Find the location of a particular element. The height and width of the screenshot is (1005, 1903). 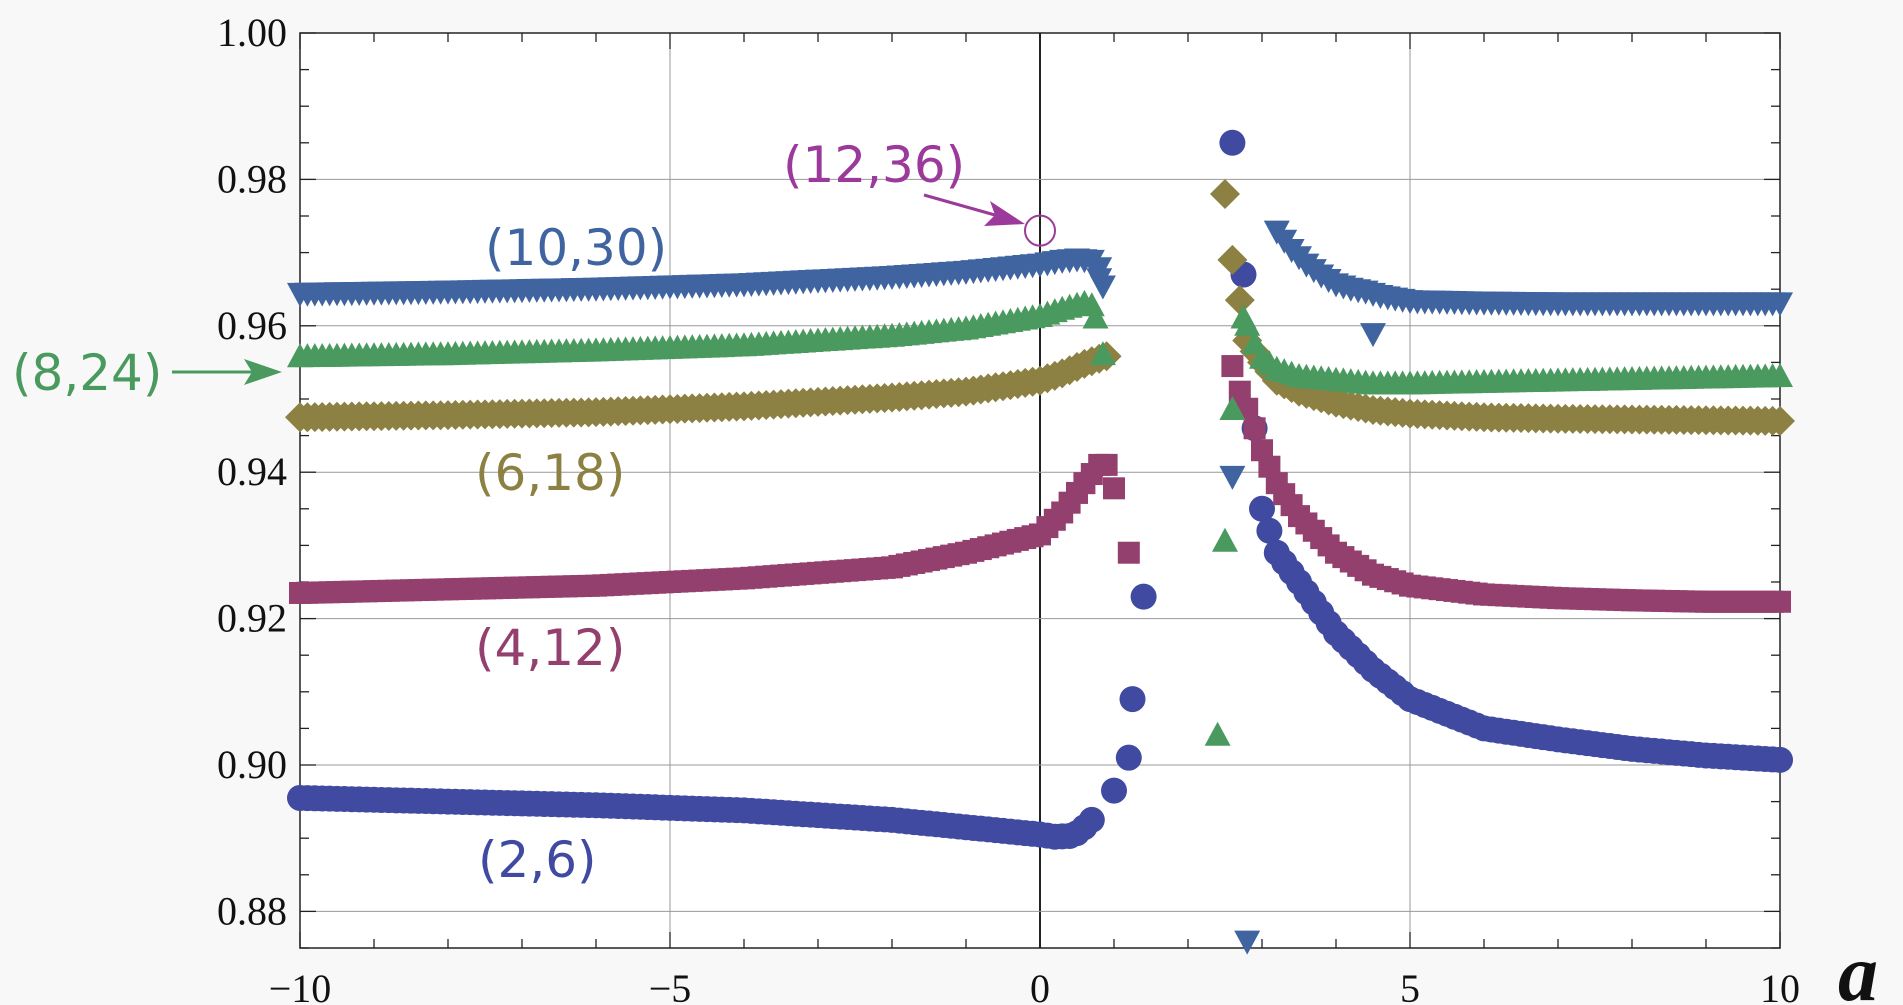

y-tick-label: 0.94 is located at coordinates (252, 471).